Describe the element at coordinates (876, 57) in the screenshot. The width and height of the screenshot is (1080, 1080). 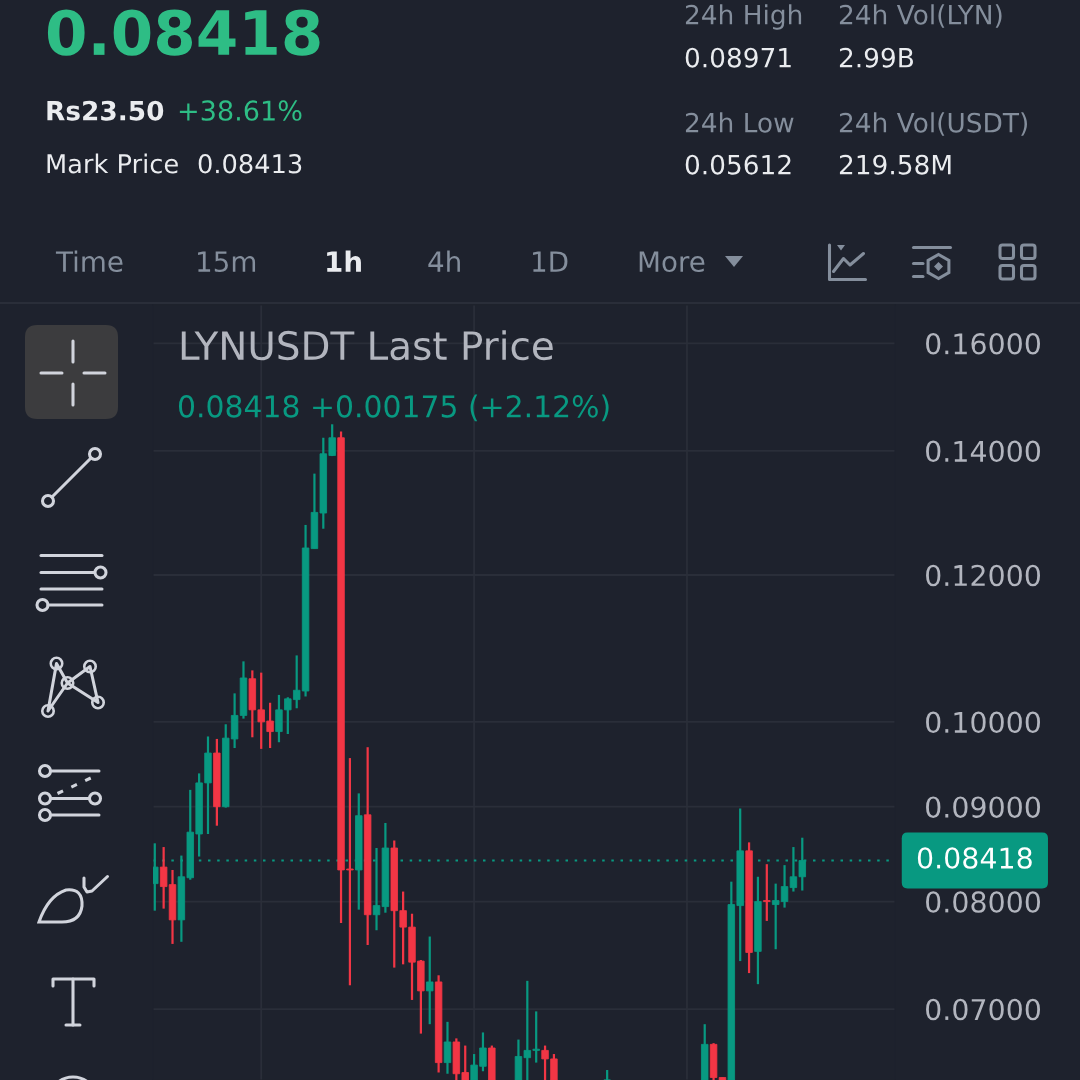
I see `text: 2.99B` at that location.